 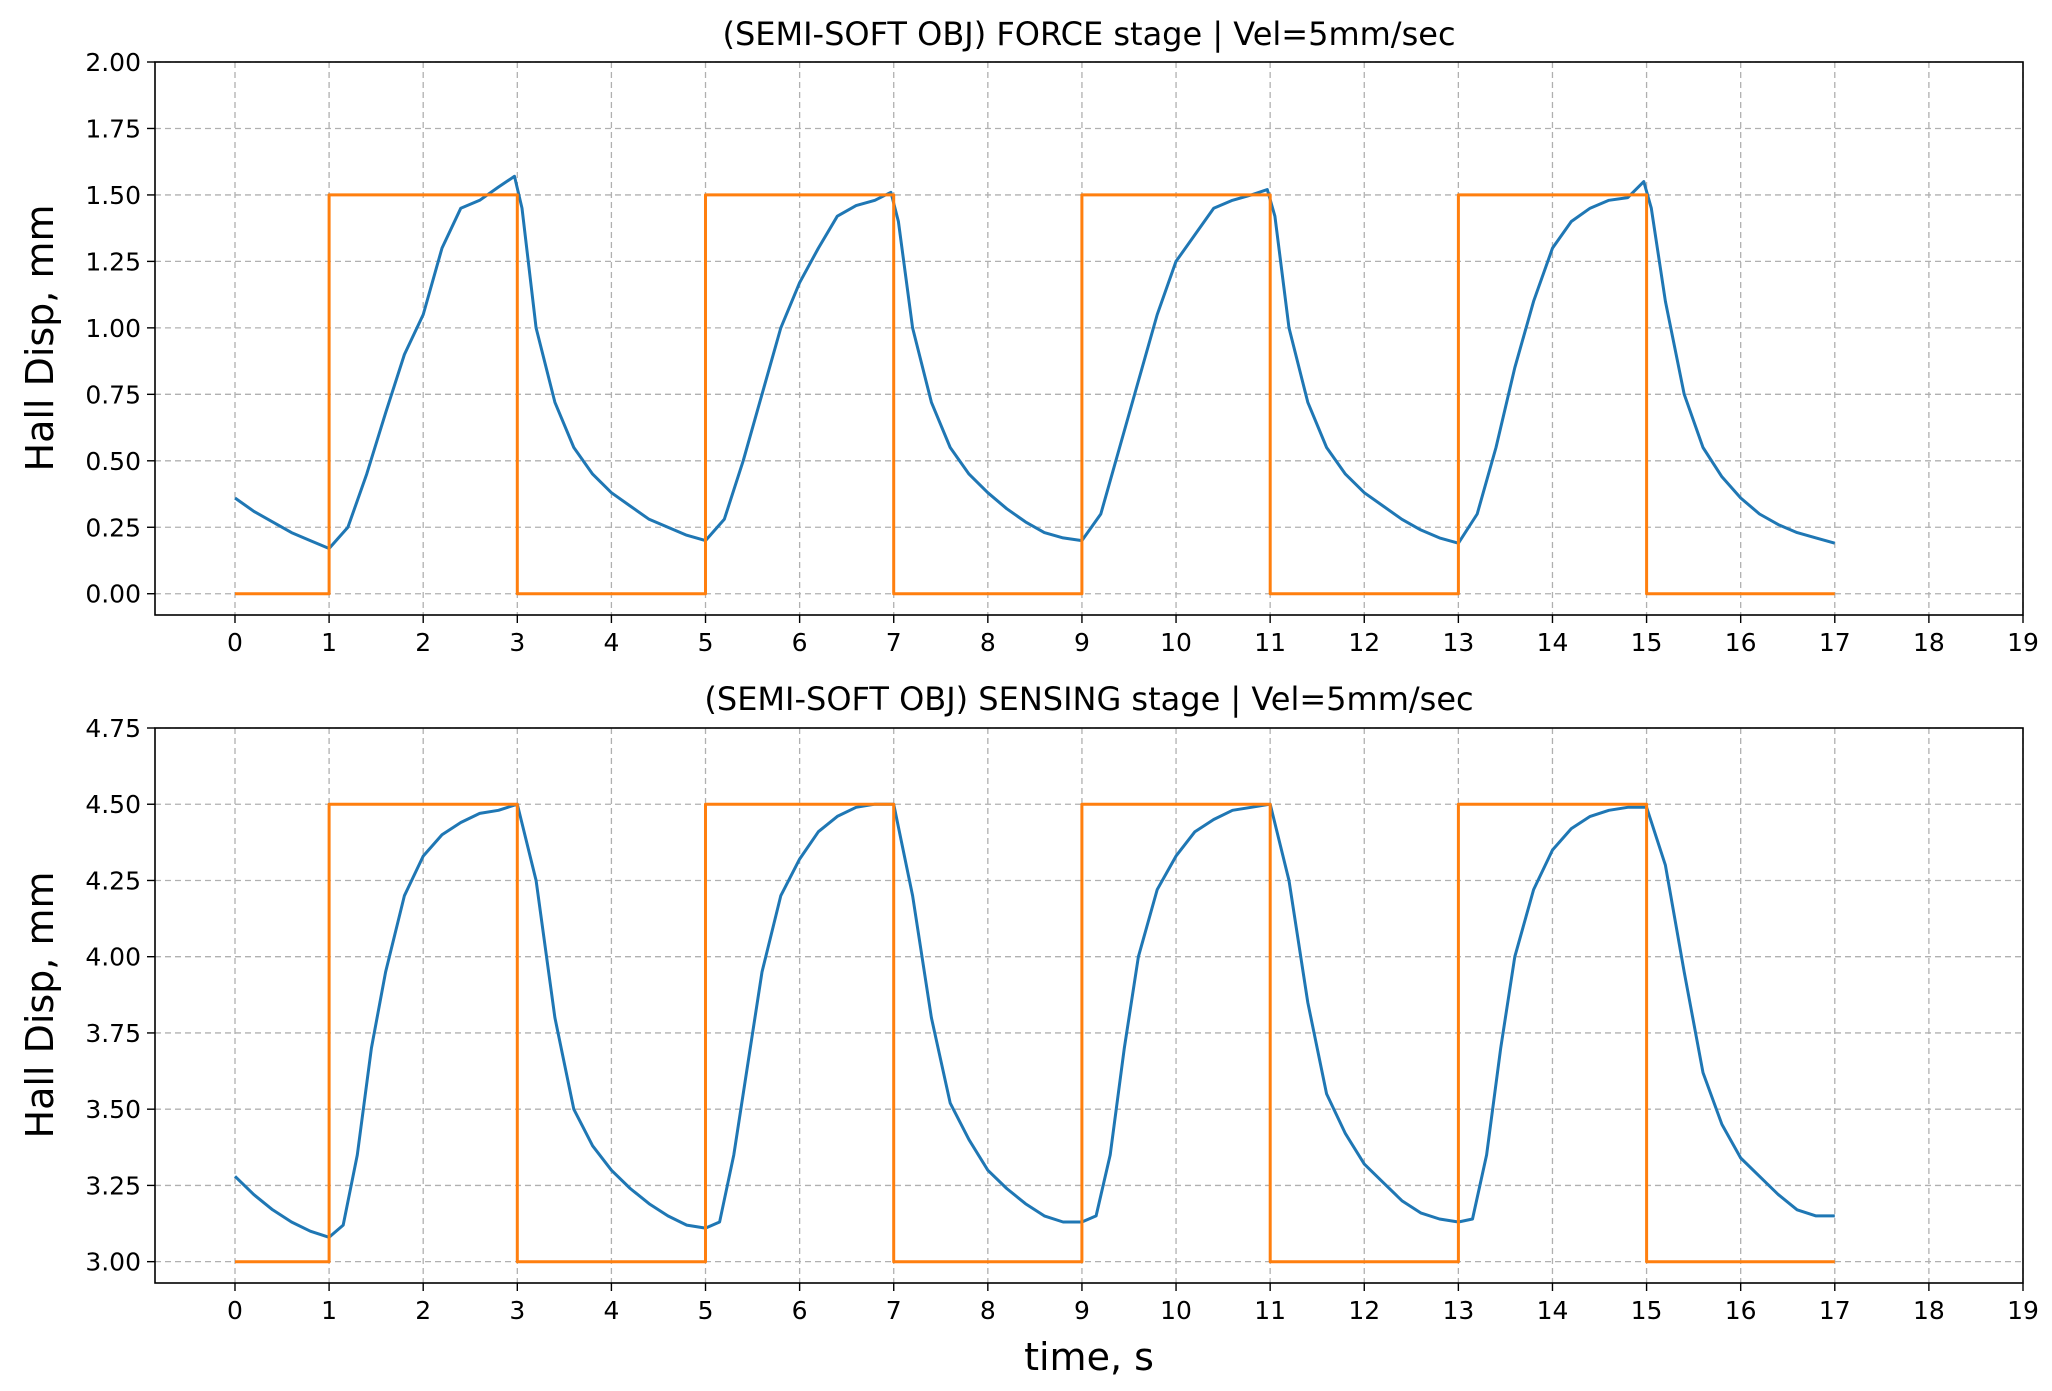 What do you see at coordinates (894, 642) in the screenshot?
I see `force-stage-x-tick-label: 7` at bounding box center [894, 642].